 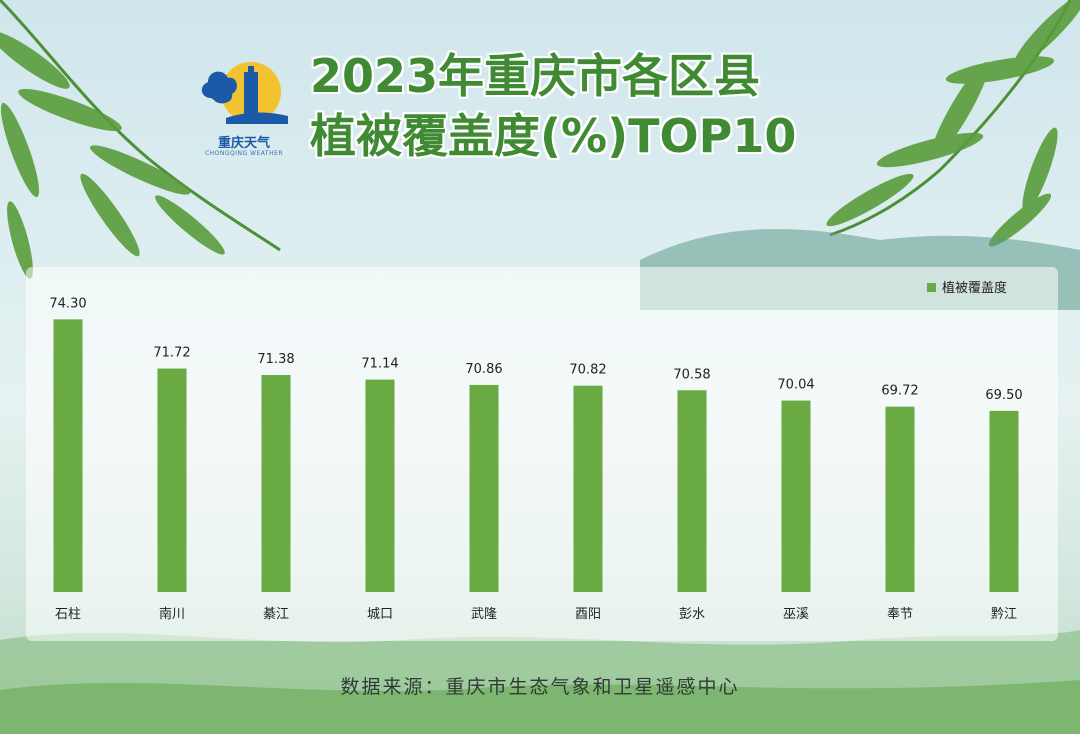 What do you see at coordinates (276, 614) in the screenshot?
I see `x-tick-label-3: 綦江` at bounding box center [276, 614].